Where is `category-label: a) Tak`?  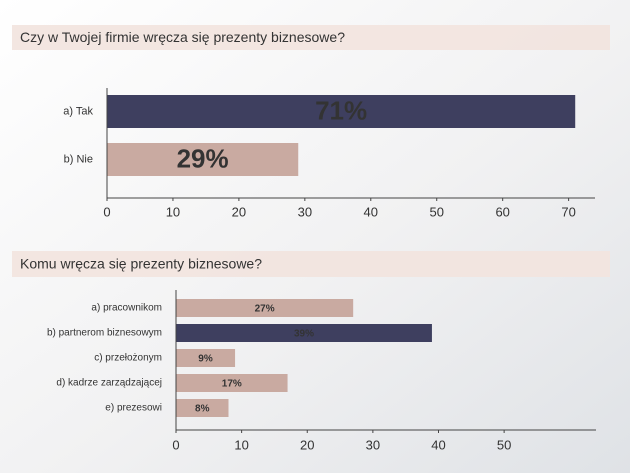 category-label: a) Tak is located at coordinates (78, 111).